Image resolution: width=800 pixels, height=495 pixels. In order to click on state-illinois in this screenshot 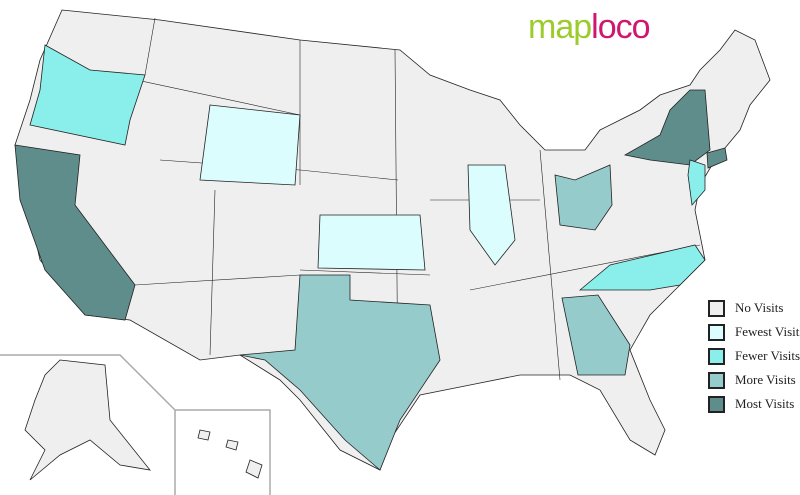, I will do `click(491, 215)`.